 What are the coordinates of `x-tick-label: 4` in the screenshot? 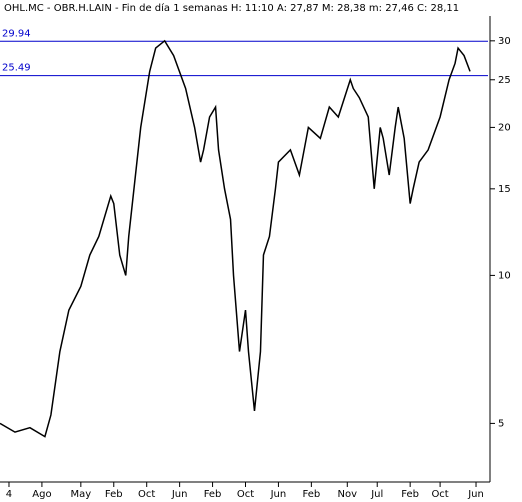 It's located at (9, 494).